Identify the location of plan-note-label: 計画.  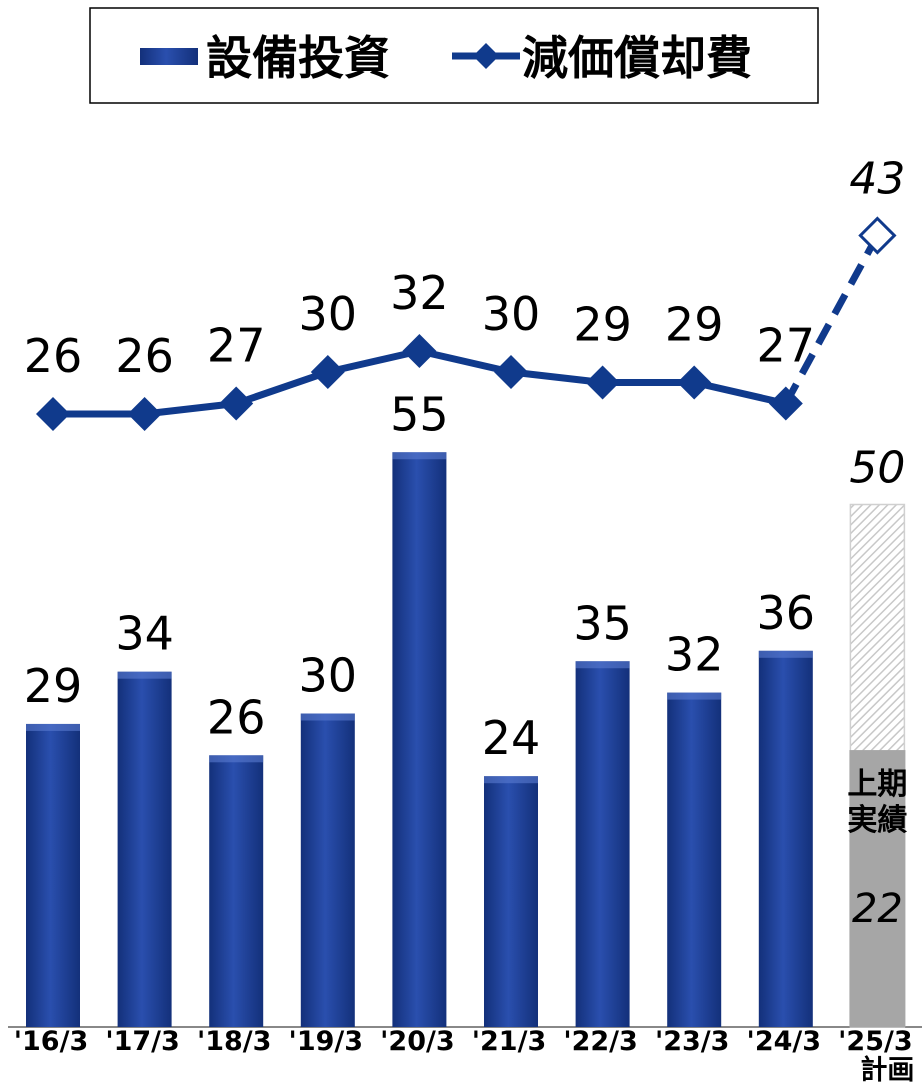
(887, 1068).